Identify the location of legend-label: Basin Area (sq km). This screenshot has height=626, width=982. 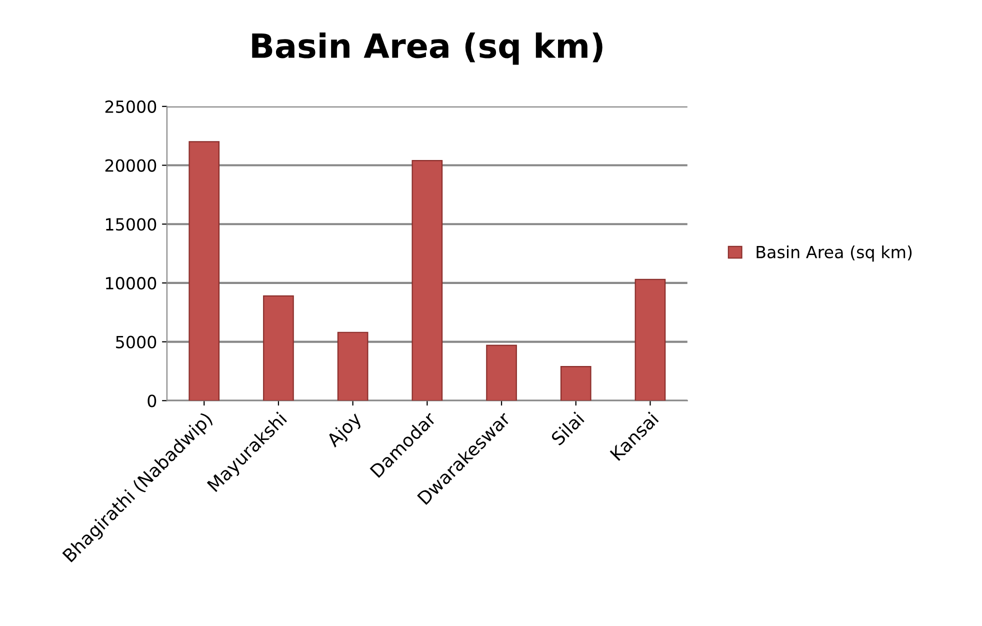
(834, 253).